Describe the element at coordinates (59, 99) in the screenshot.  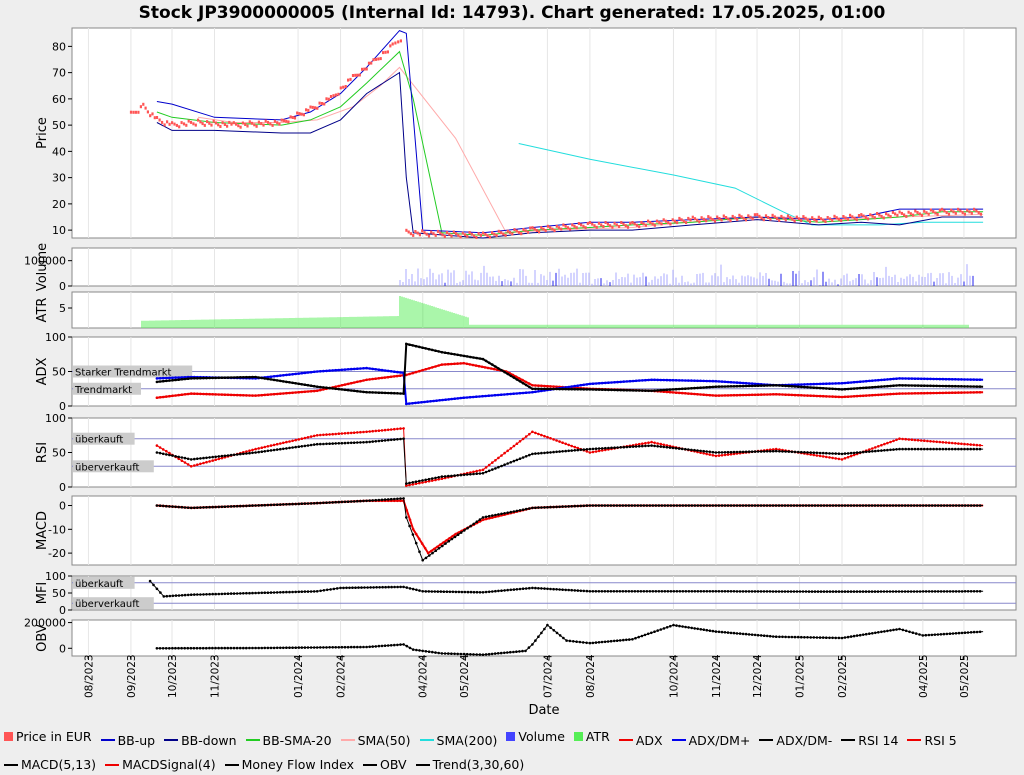
I see `y-tick-label: 60` at that location.